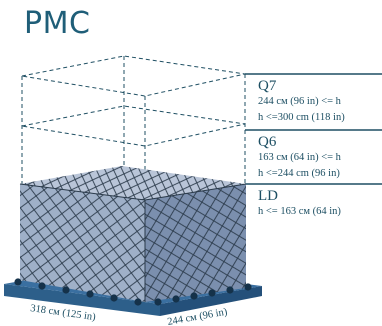 This screenshot has height=326, width=382. What do you see at coordinates (268, 196) in the screenshot?
I see `level-ld-code: LD` at bounding box center [268, 196].